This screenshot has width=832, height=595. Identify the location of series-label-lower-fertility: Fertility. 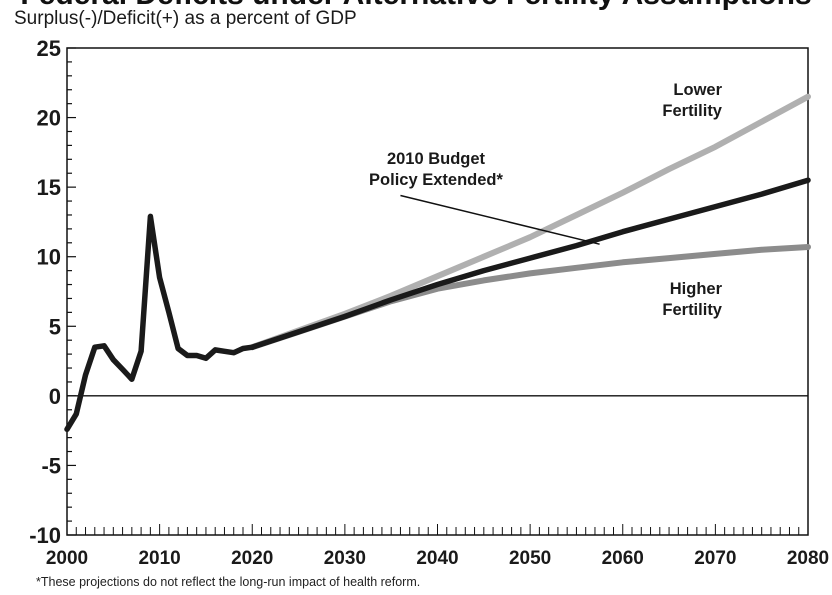
(692, 111).